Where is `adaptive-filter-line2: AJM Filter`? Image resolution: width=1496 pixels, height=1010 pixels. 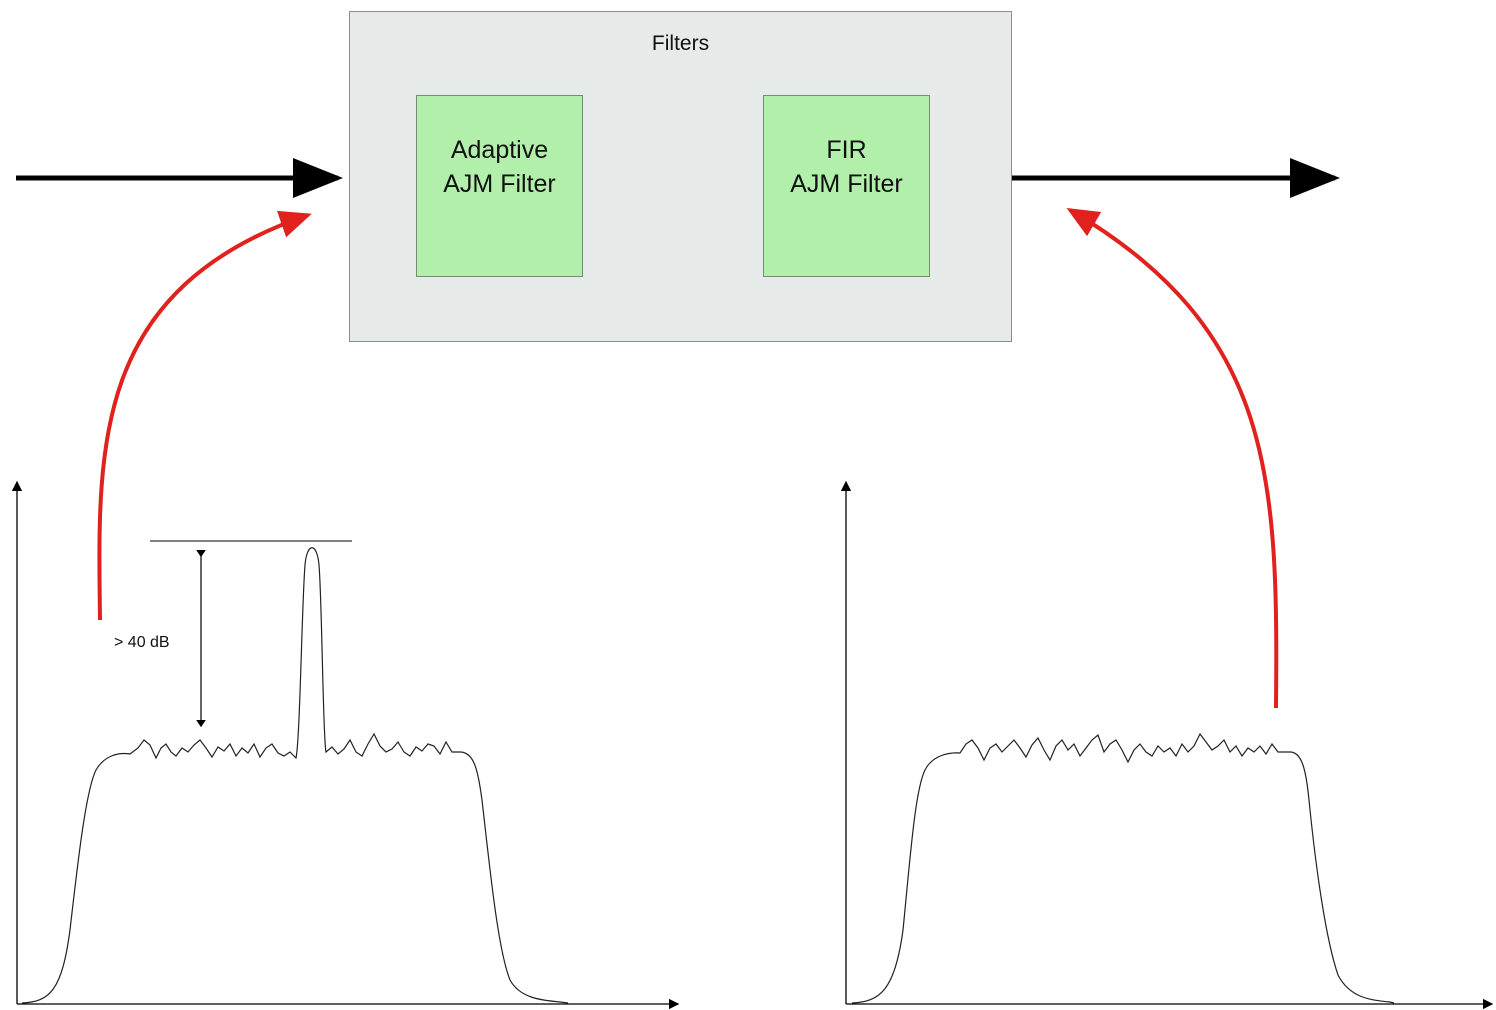
adaptive-filter-line2: AJM Filter is located at coordinates (499, 184).